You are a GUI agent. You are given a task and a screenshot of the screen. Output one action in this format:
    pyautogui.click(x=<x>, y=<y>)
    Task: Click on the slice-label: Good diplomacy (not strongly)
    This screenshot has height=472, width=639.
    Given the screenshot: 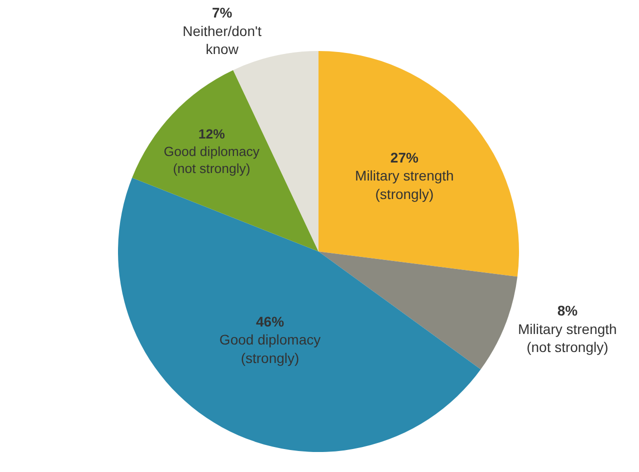 What is the action you would take?
    pyautogui.click(x=212, y=160)
    